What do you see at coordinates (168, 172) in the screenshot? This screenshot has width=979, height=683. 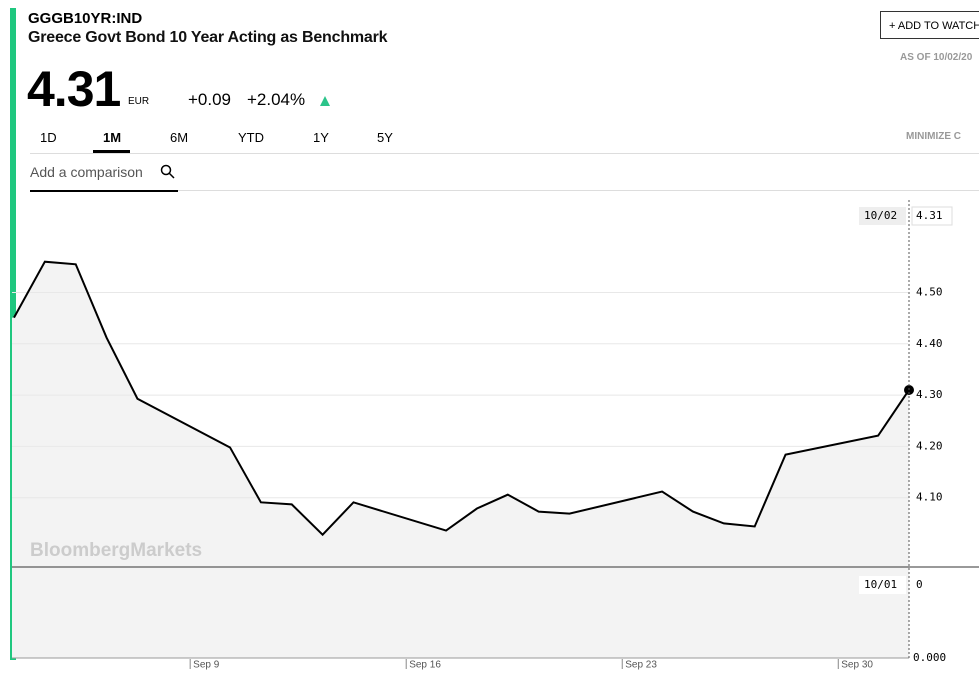 I see `search-icon` at bounding box center [168, 172].